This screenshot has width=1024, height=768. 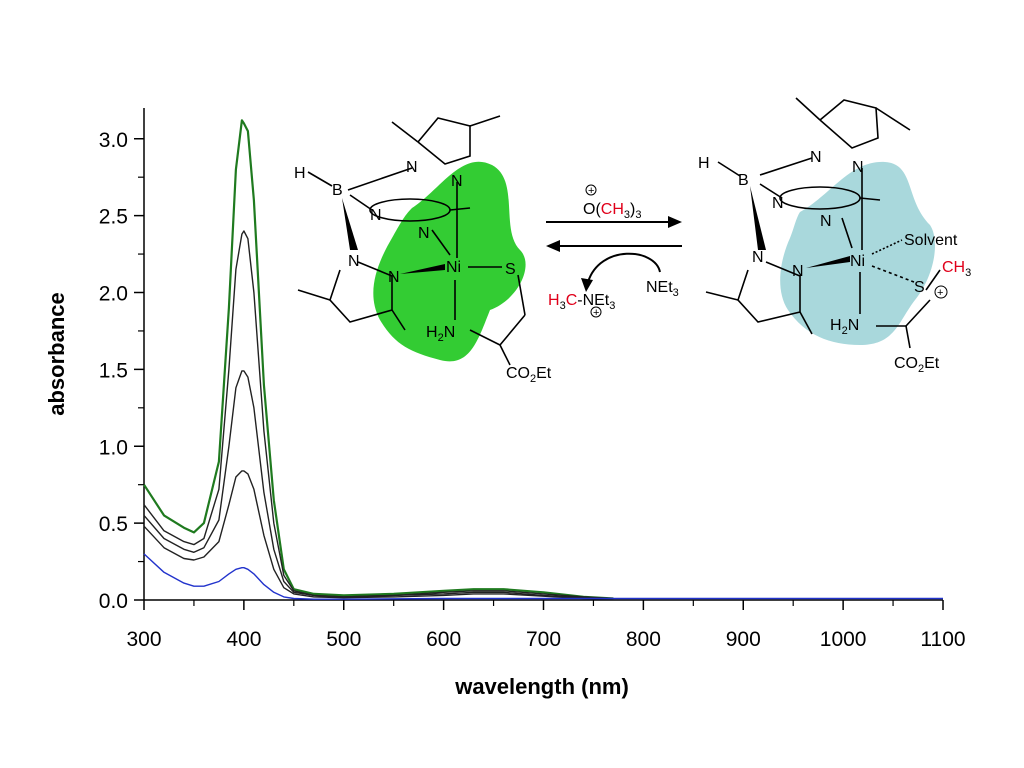 What do you see at coordinates (917, 365) in the screenshot?
I see `right-co2et-label: CO2Et` at bounding box center [917, 365].